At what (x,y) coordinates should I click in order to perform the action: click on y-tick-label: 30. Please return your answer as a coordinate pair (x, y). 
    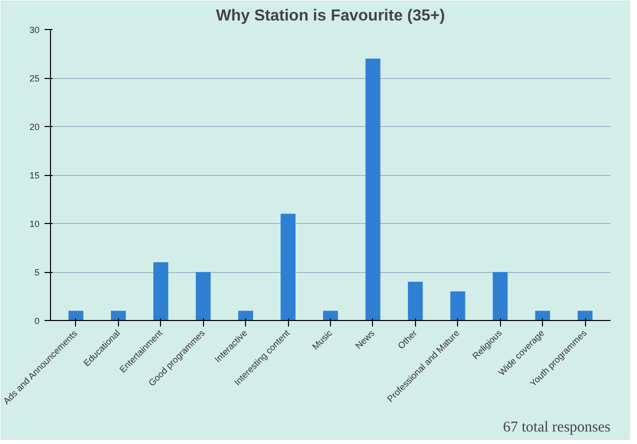
    Looking at the image, I should click on (34, 30).